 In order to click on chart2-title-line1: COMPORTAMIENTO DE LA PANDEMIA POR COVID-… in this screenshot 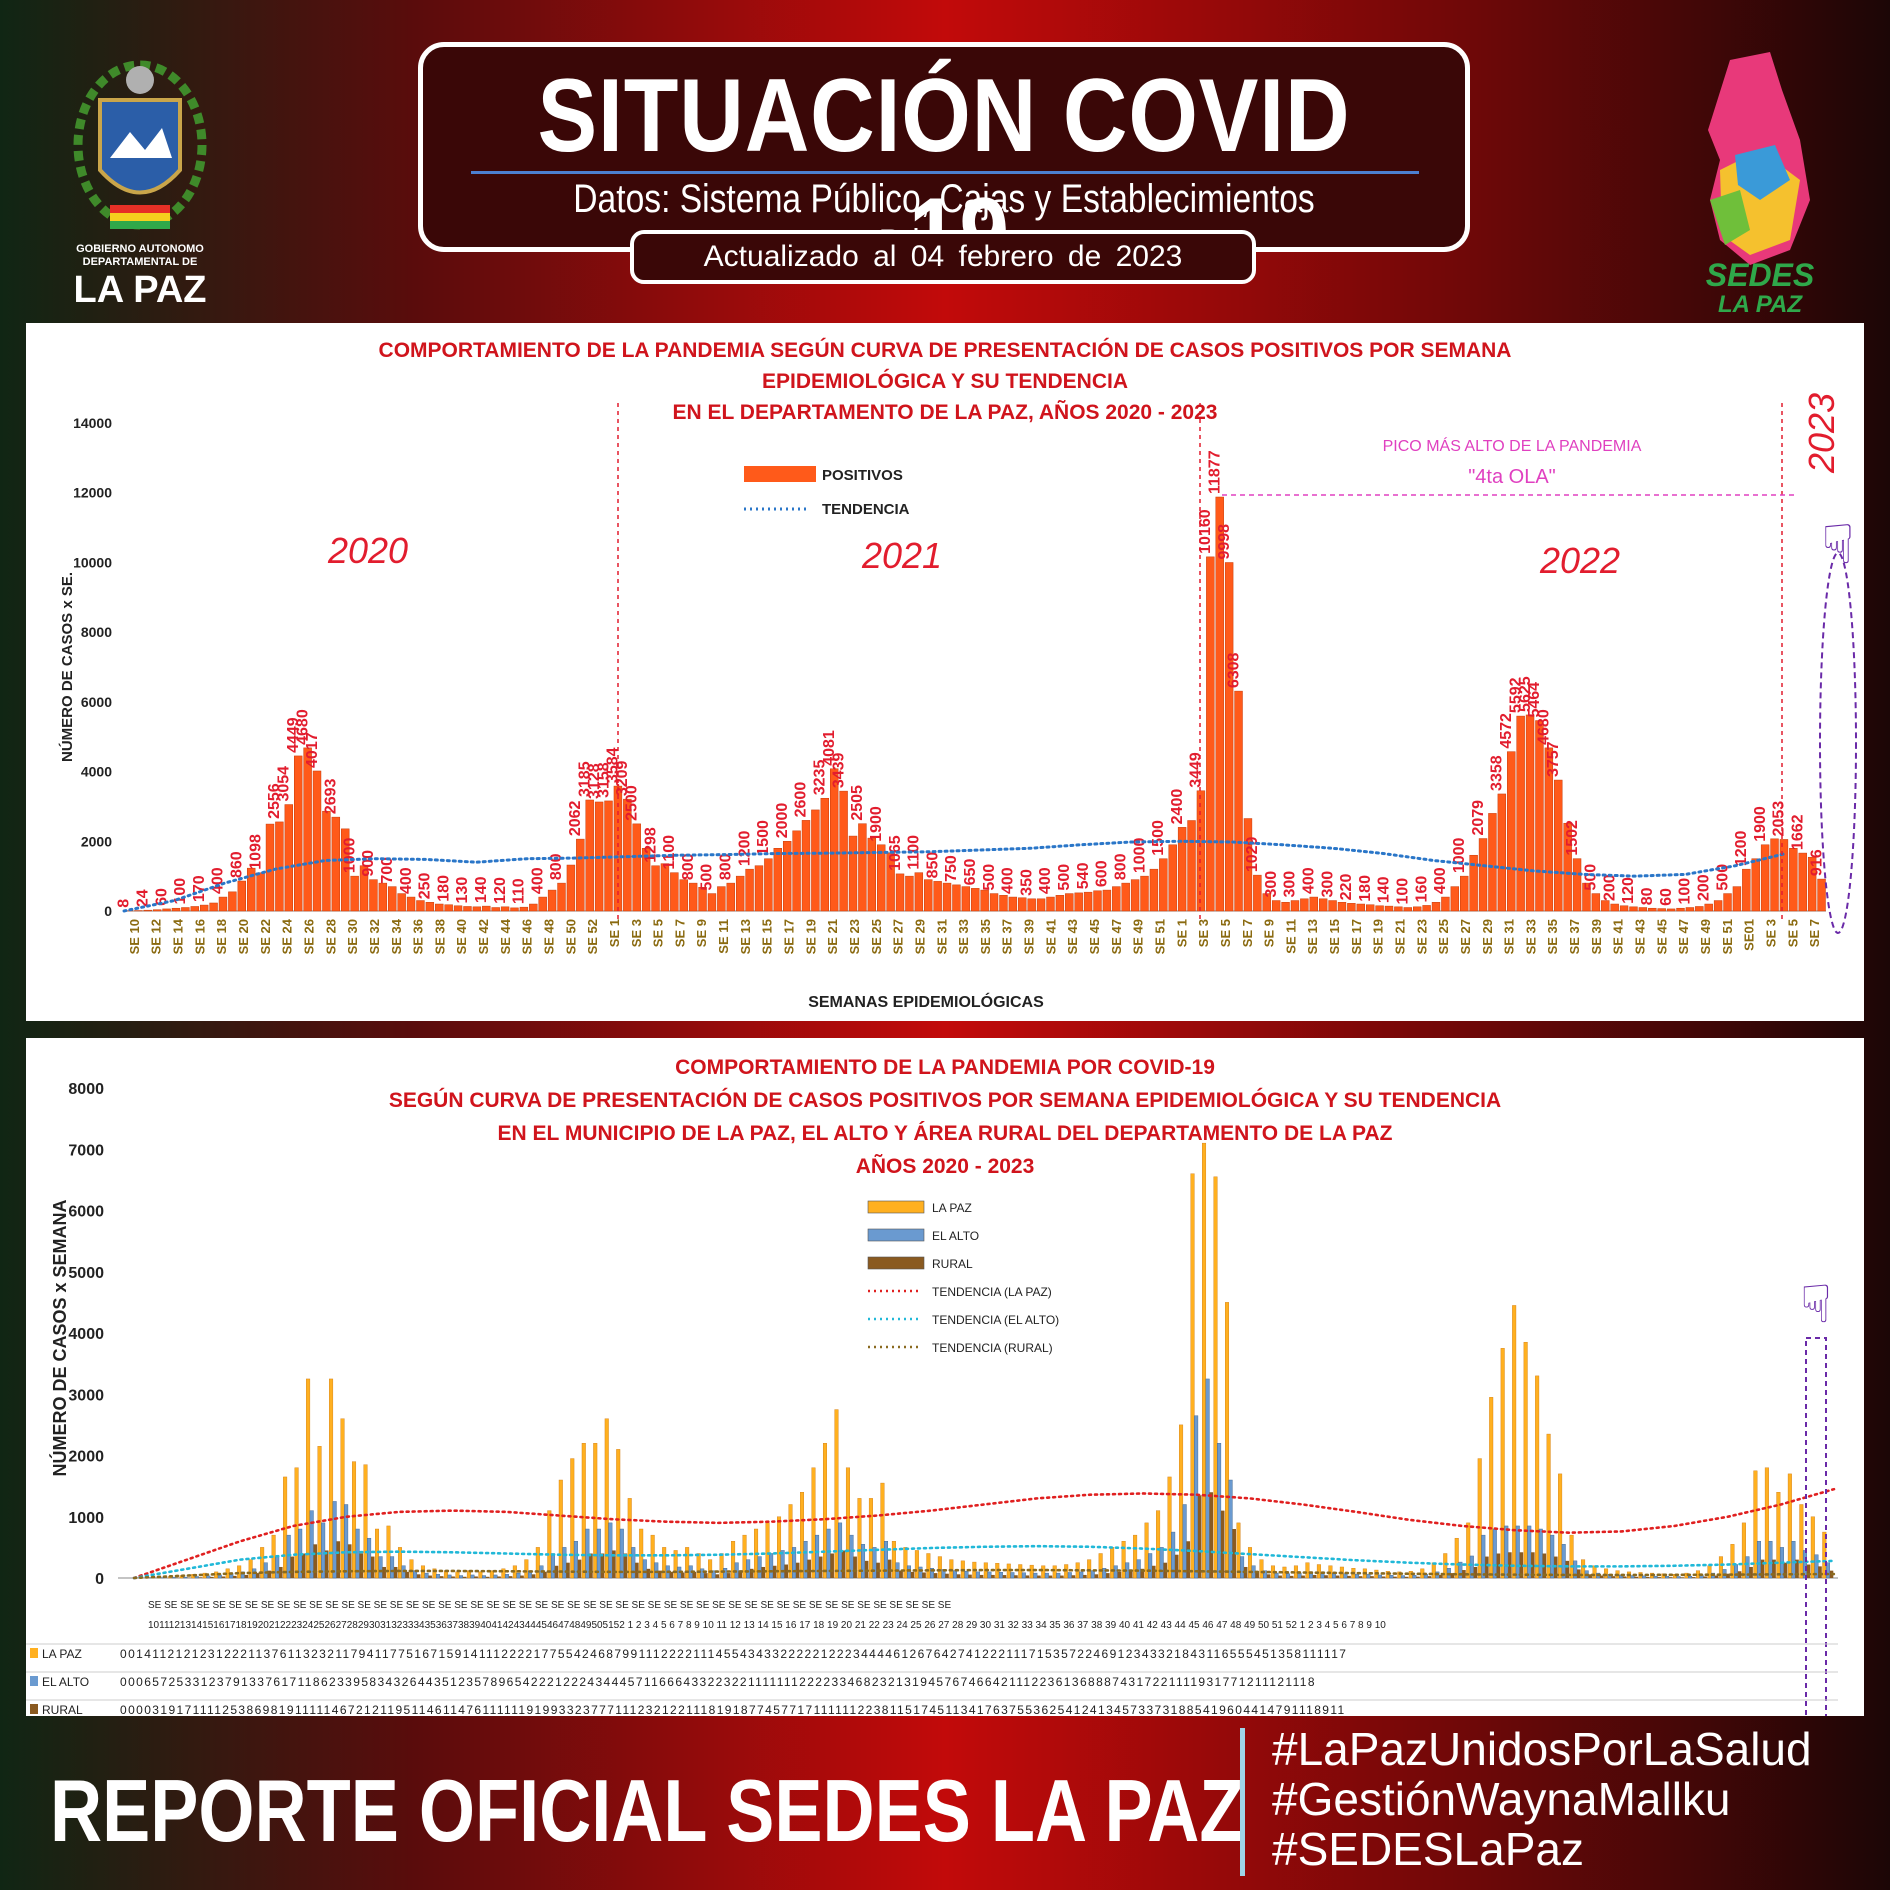, I will do `click(945, 1067)`.